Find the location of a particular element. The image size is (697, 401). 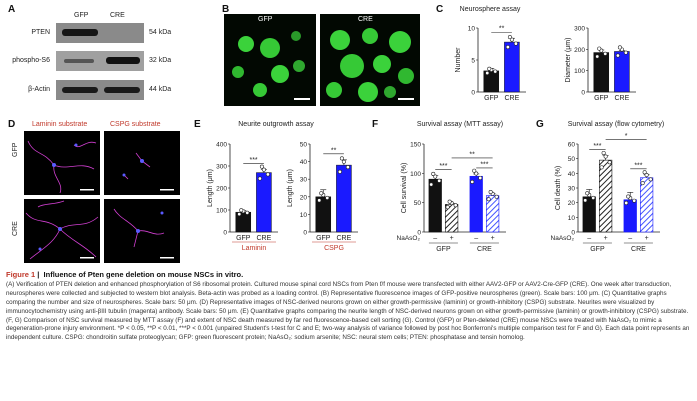

treatment-label: NaAsO₂ is located at coordinates (563, 238).